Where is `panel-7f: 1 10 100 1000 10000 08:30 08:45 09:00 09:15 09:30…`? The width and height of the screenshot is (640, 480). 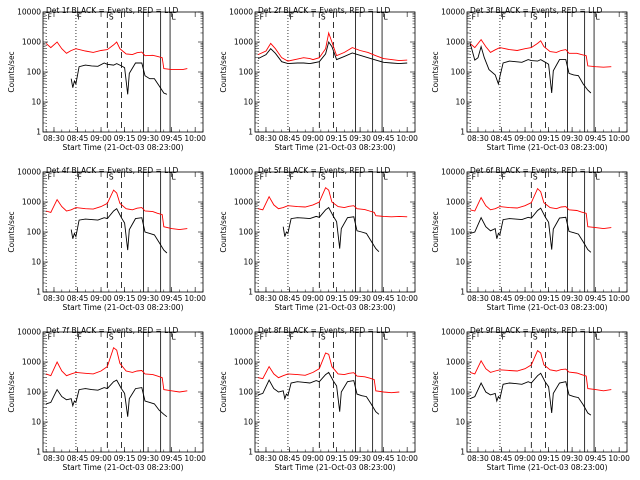
panel-7f: 1 10 100 1000 10000 08:30 08:45 09:00 09:15 09:30… is located at coordinates (106, 399).